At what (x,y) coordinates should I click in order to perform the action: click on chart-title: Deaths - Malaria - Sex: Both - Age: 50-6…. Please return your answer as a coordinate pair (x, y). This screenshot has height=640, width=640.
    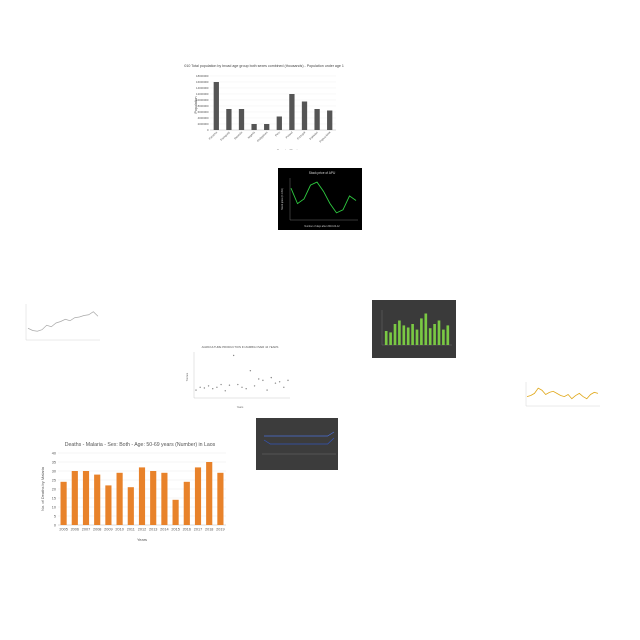
    Looking at the image, I should click on (140, 445).